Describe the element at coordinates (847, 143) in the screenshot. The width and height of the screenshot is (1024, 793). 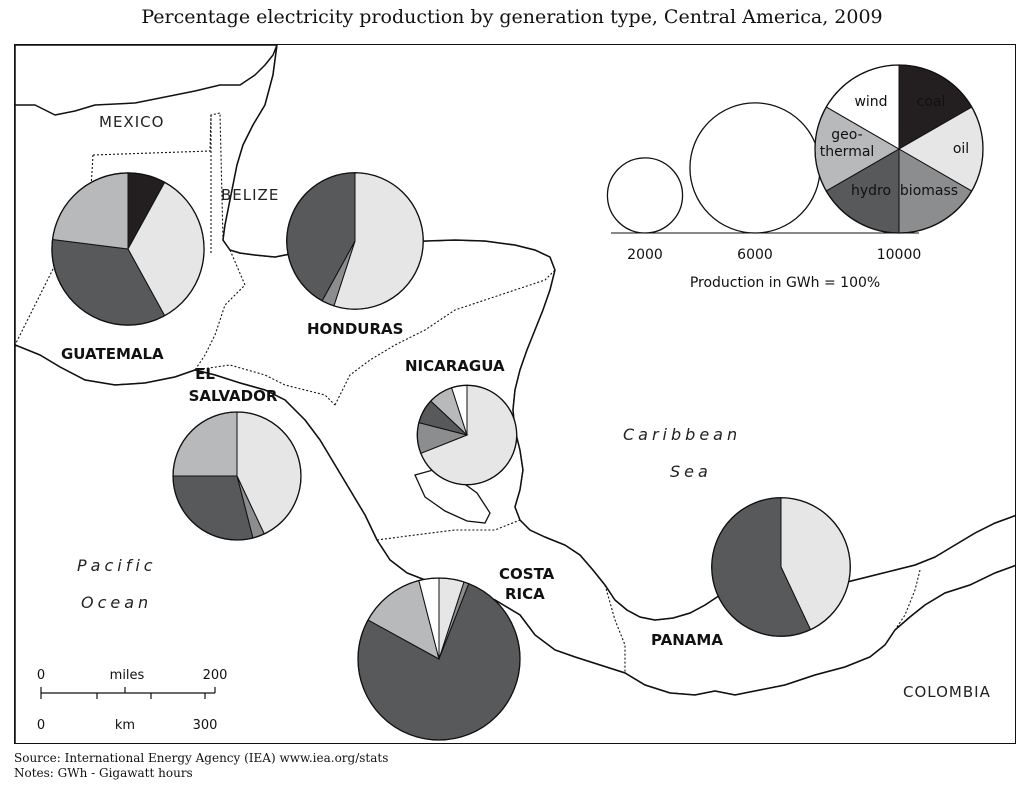
I see `legend-label-geothermal: geo-thermal` at that location.